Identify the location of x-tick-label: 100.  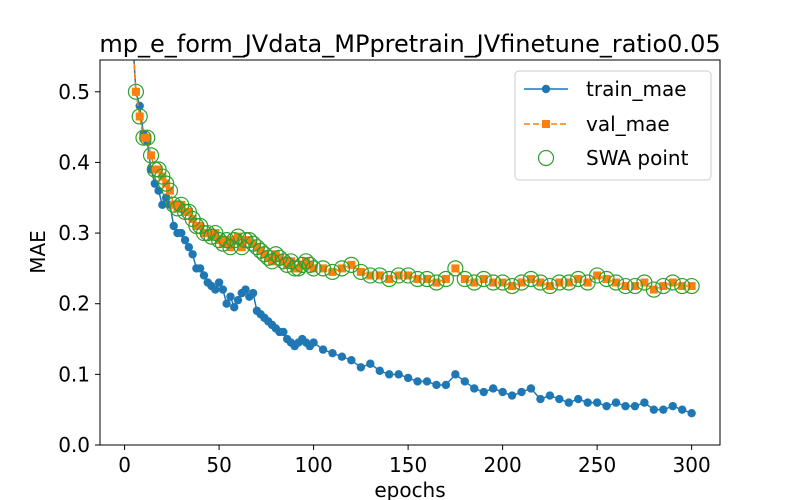
(314, 465).